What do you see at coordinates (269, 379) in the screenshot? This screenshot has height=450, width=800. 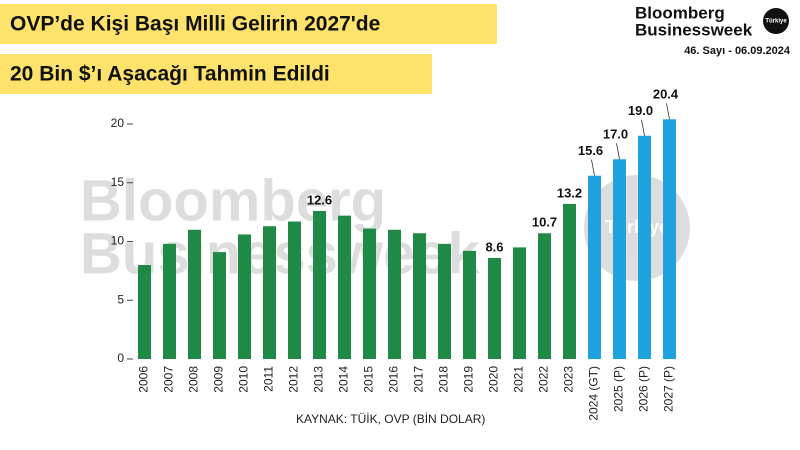 I see `x-tick-label: 2011` at bounding box center [269, 379].